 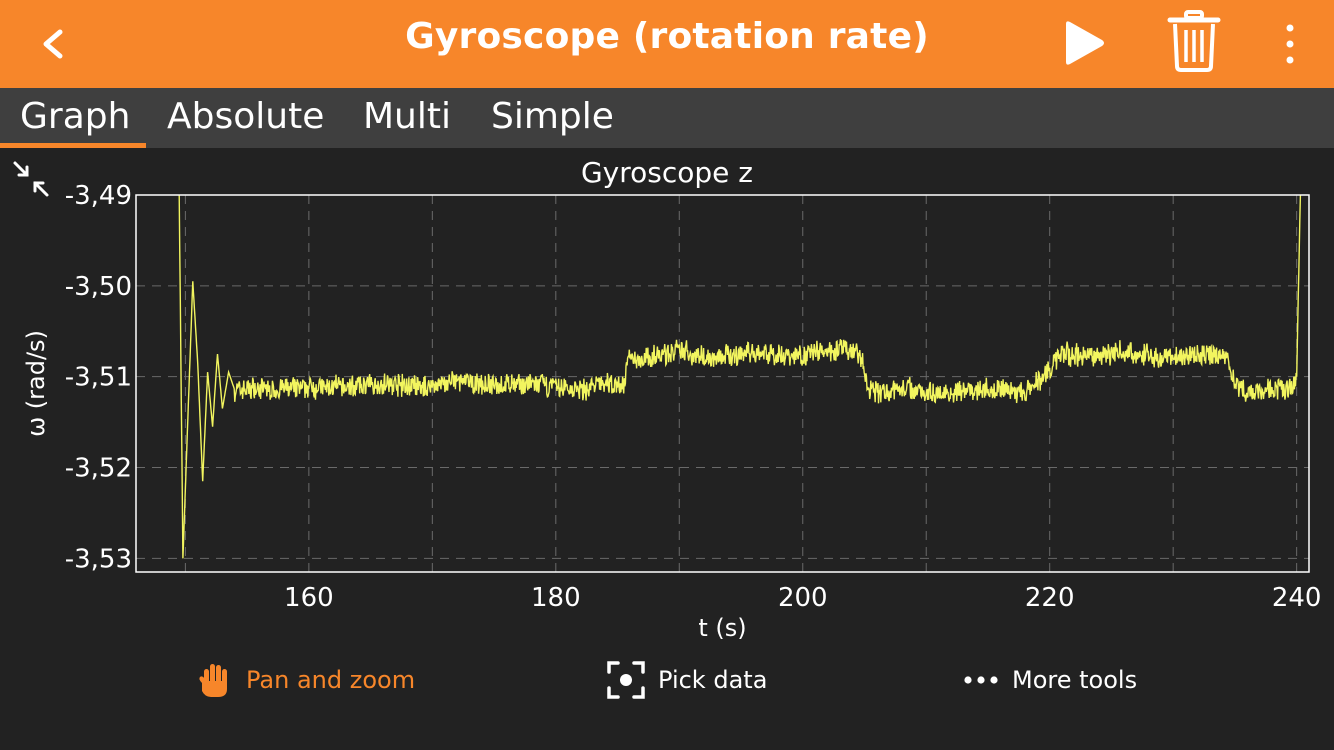 What do you see at coordinates (722, 628) in the screenshot?
I see `x-axis-label: t (s)` at bounding box center [722, 628].